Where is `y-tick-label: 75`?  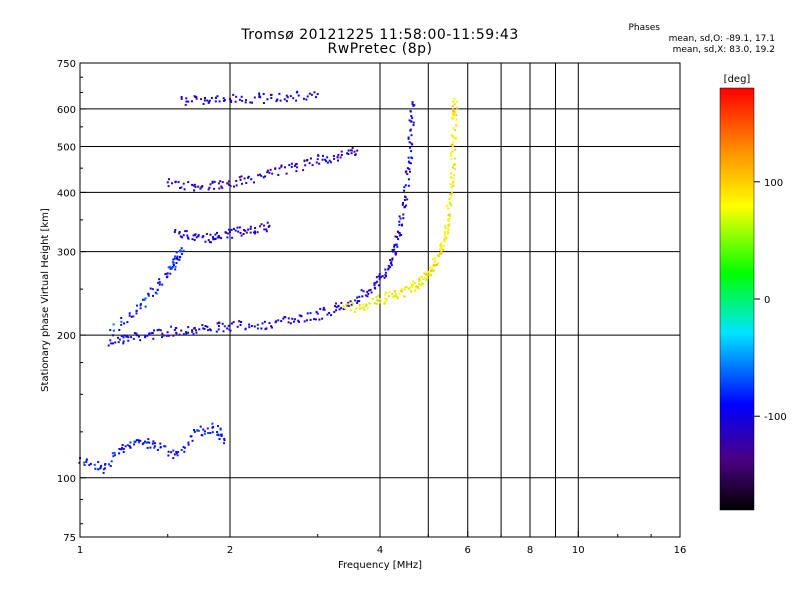 y-tick-label: 75 is located at coordinates (69, 538).